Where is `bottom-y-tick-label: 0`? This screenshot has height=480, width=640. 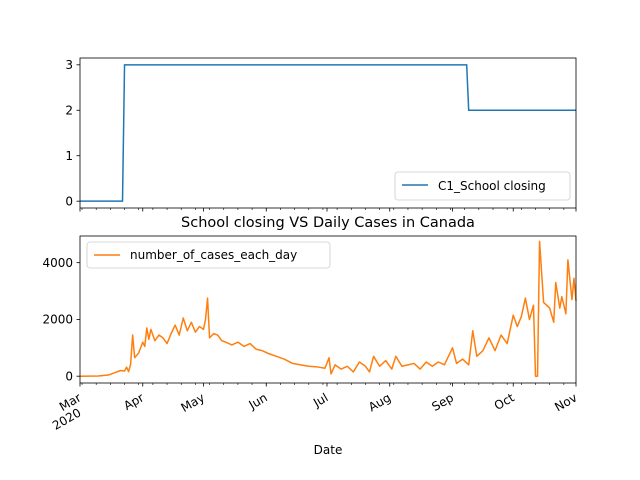 bottom-y-tick-label: 0 is located at coordinates (69, 376).